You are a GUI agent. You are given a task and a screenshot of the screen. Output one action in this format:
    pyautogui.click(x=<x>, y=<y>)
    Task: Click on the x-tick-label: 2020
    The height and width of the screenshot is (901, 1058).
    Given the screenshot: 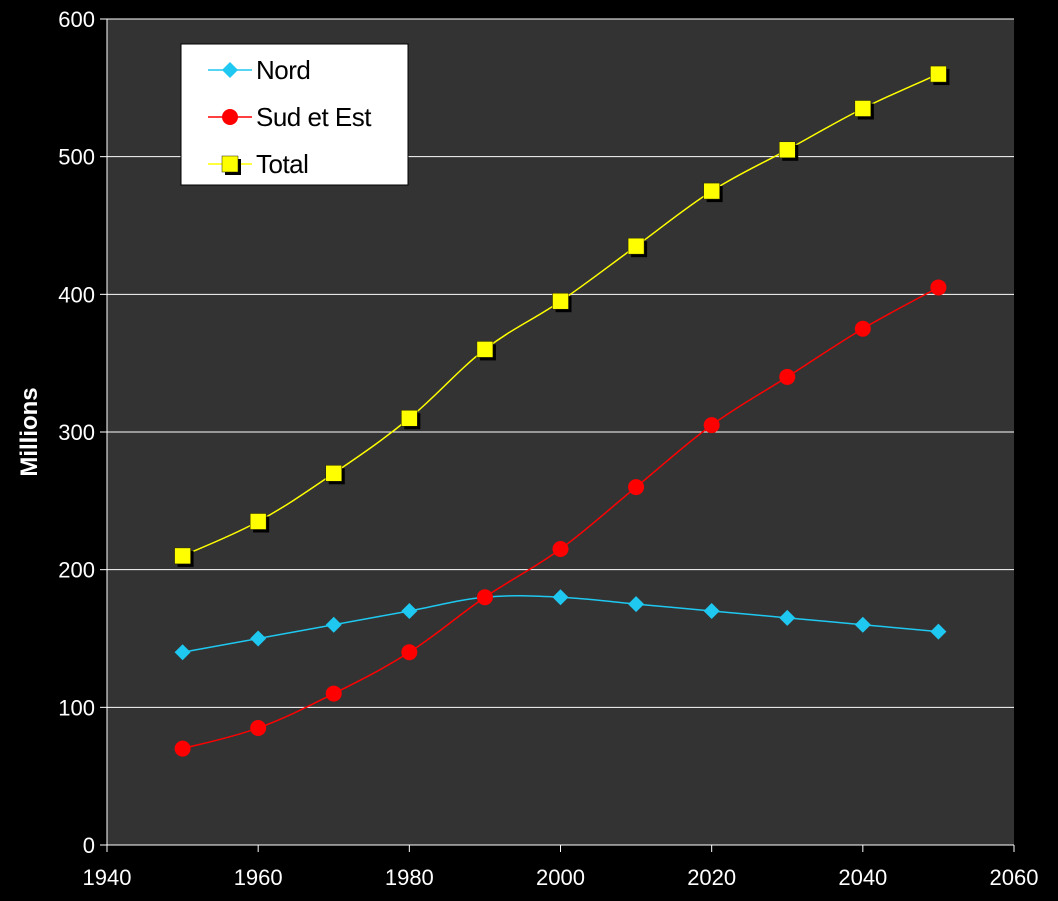 What is the action you would take?
    pyautogui.click(x=711, y=877)
    